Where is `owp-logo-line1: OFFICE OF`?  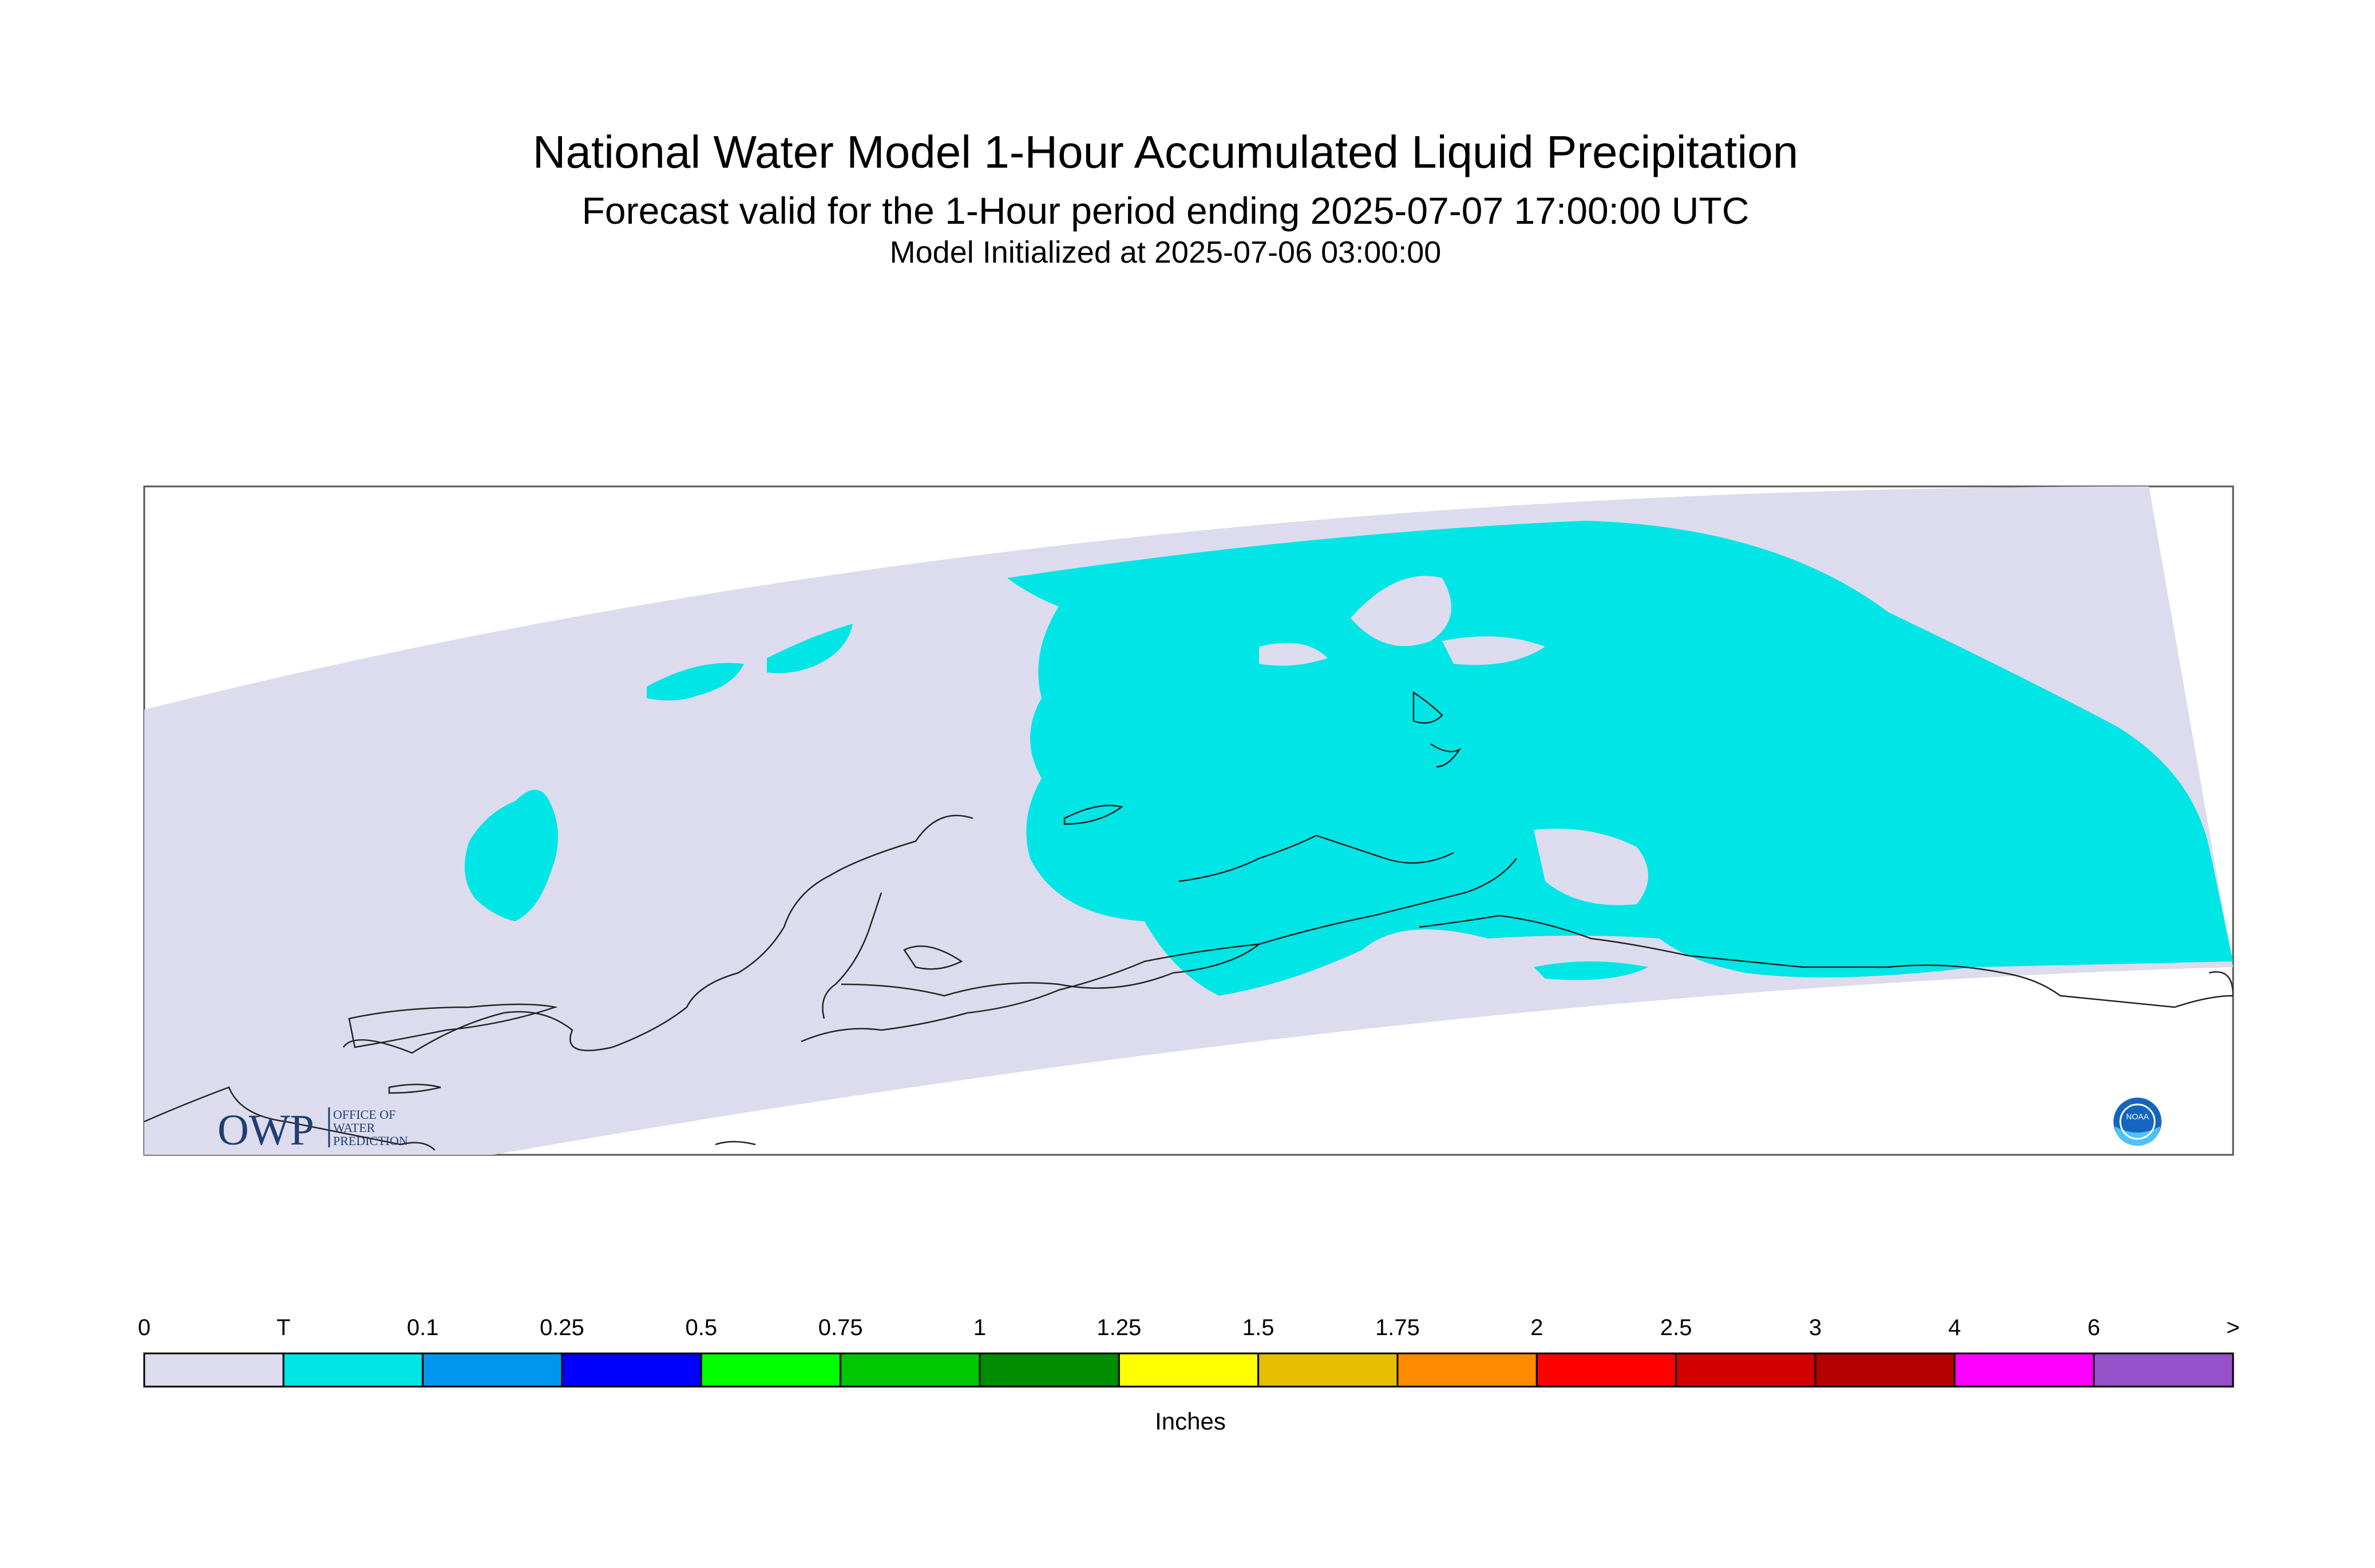 owp-logo-line1: OFFICE OF is located at coordinates (364, 1114).